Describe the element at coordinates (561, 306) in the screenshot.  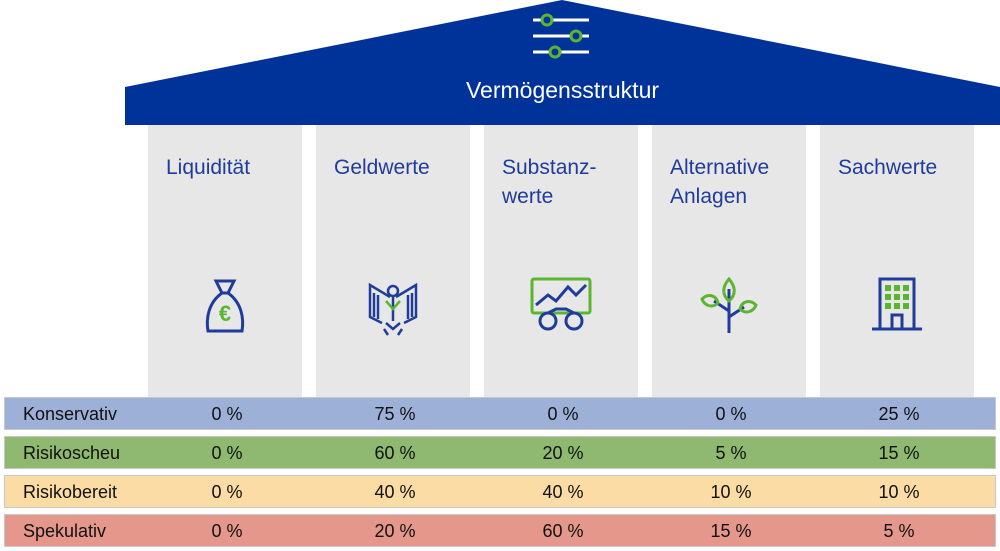
I see `chart-binoculars-icon` at that location.